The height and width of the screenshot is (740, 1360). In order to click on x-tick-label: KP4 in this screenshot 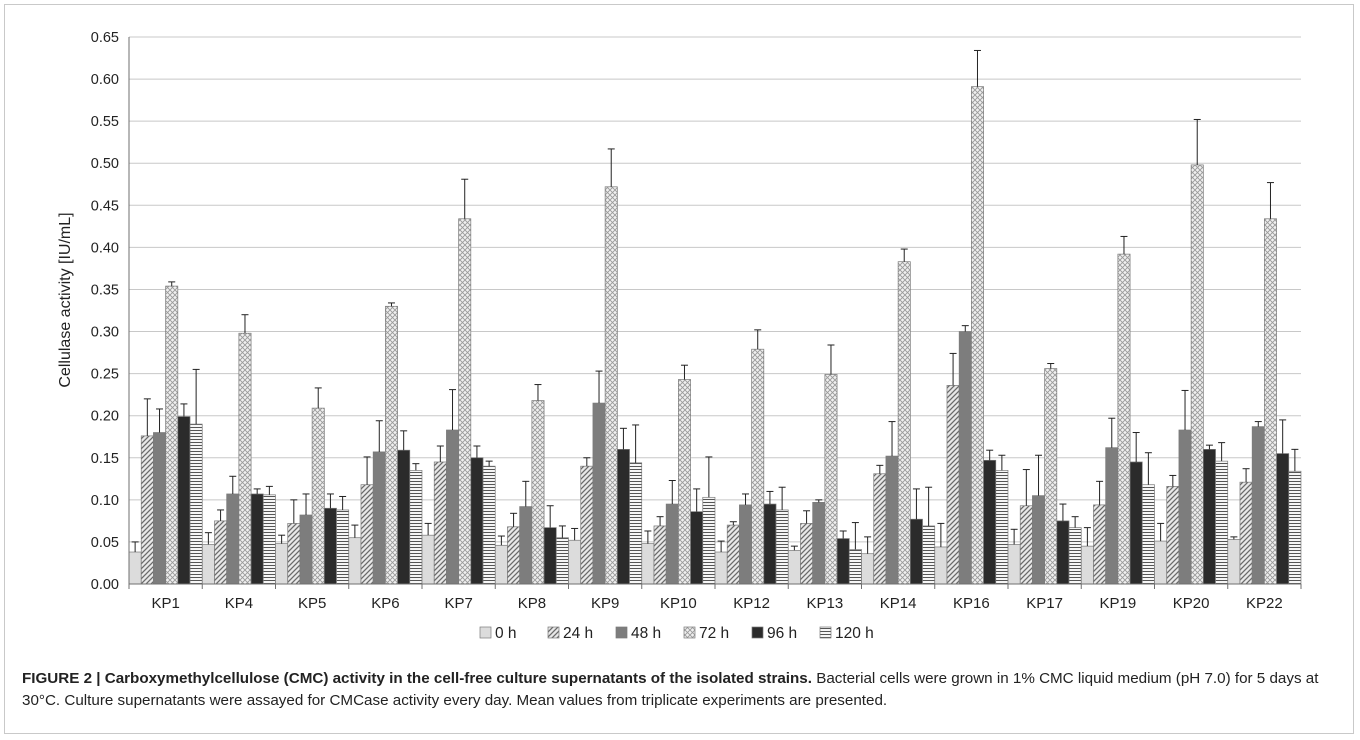, I will do `click(239, 603)`.